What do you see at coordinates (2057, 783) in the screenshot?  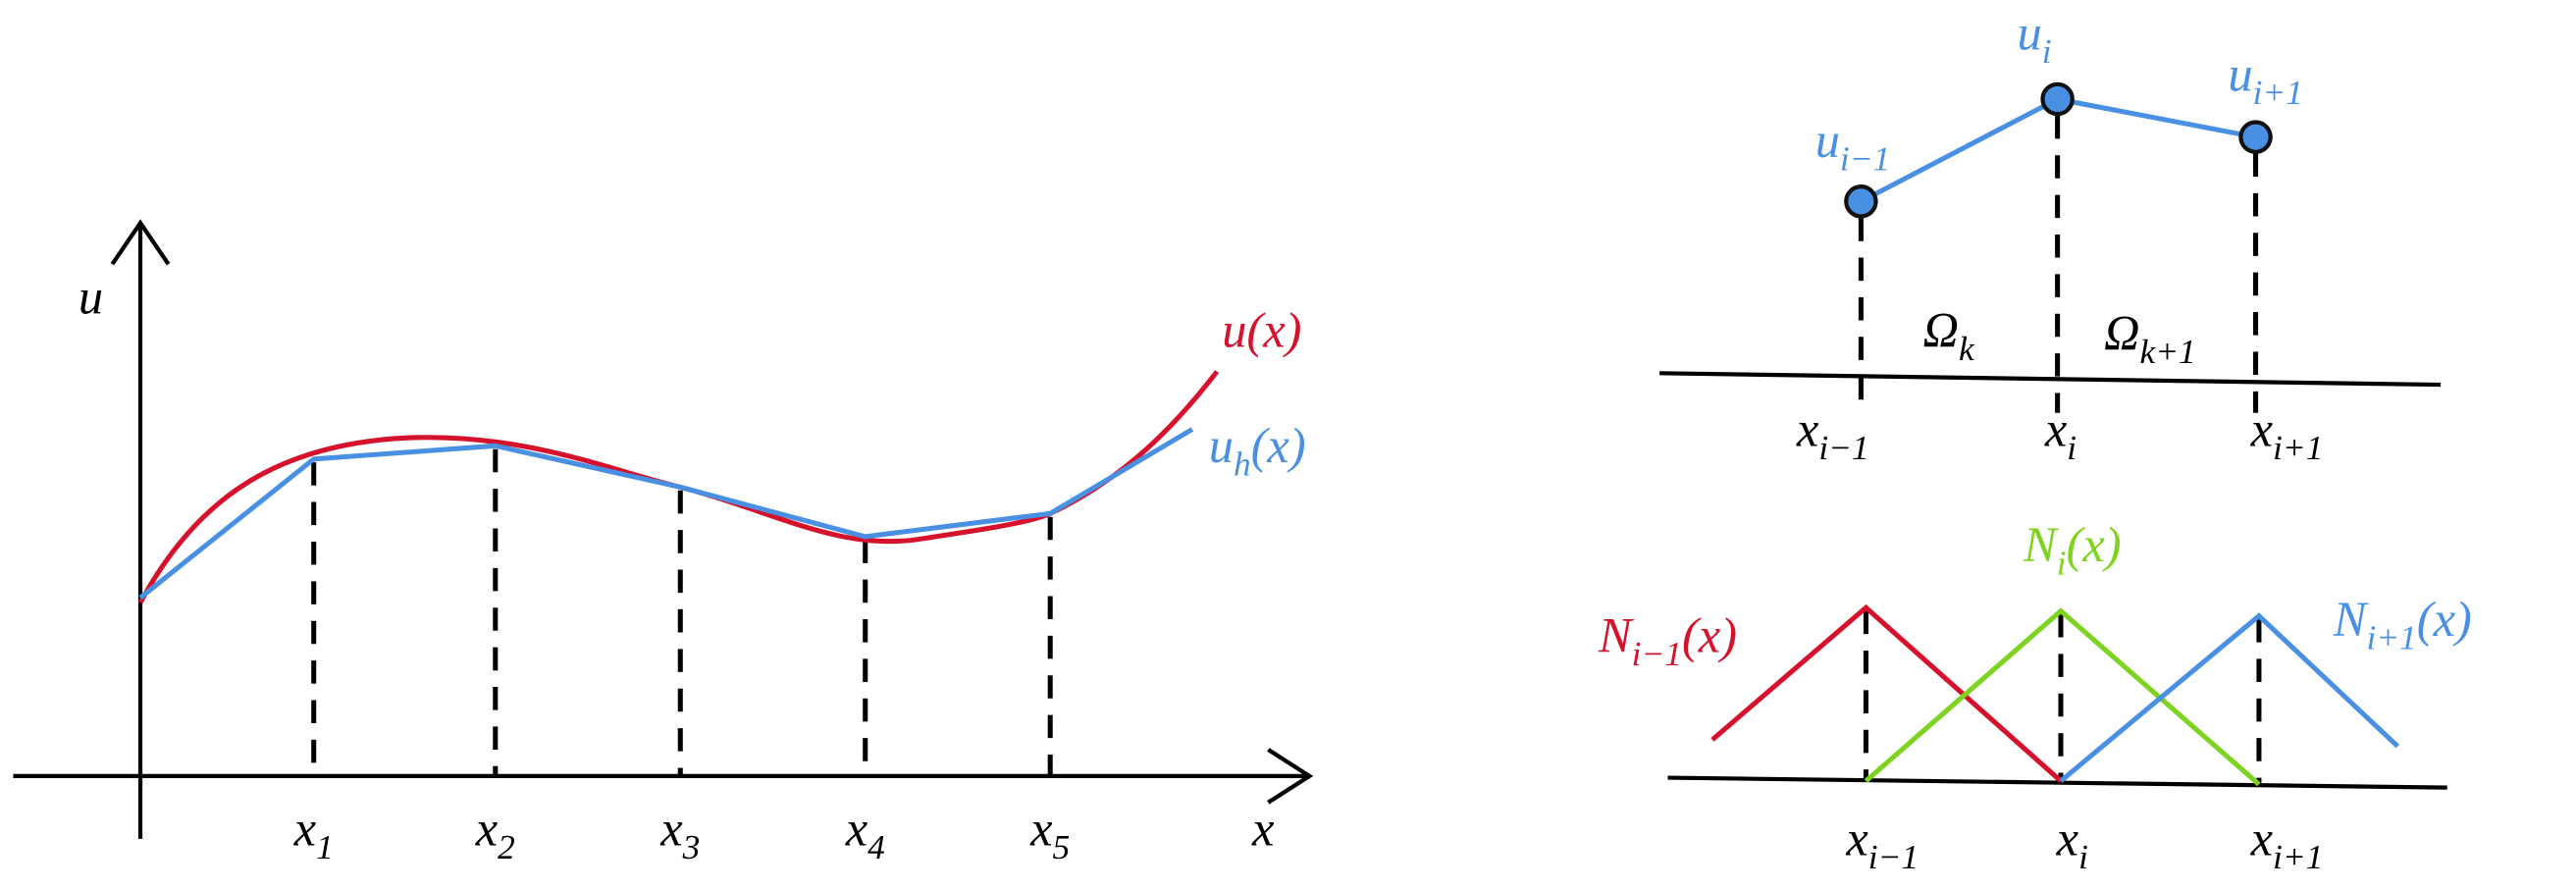 I see `shape-baseline` at bounding box center [2057, 783].